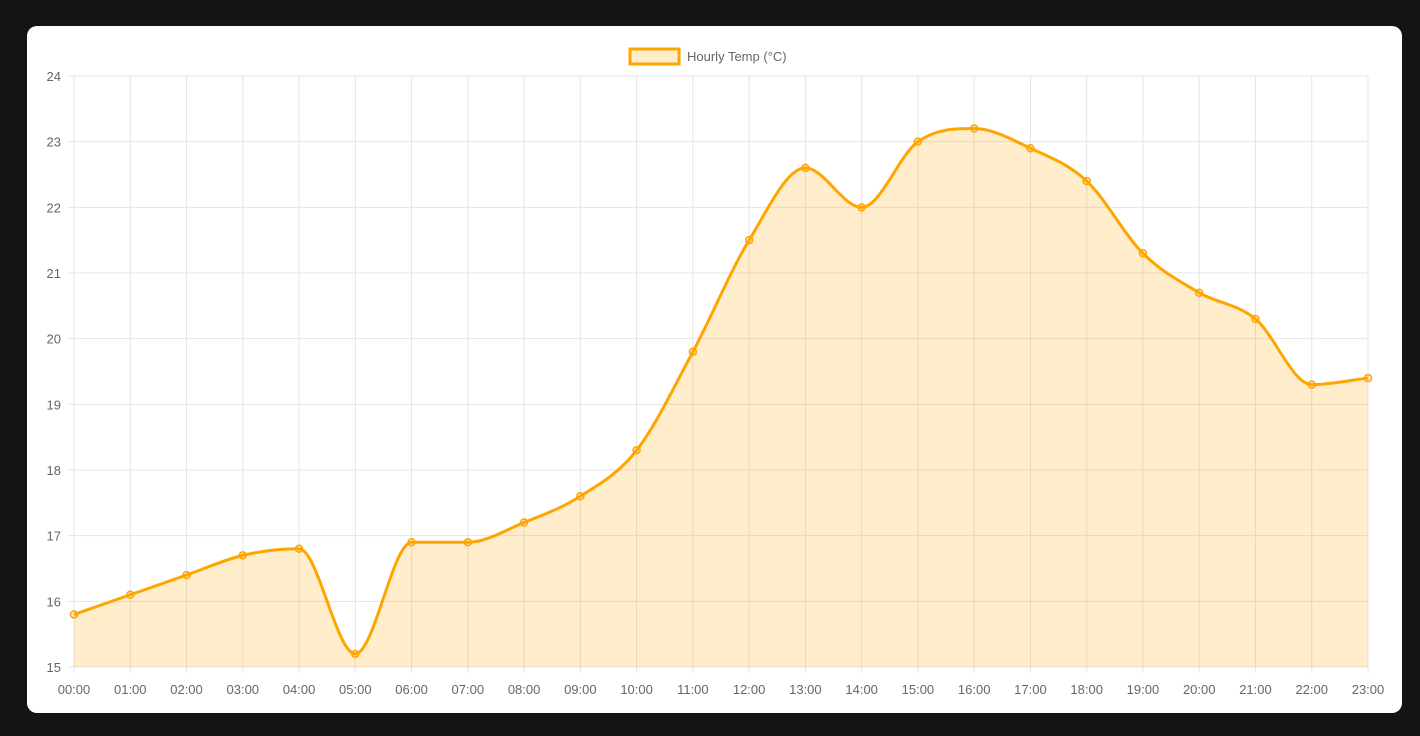  What do you see at coordinates (1143, 689) in the screenshot?
I see `x-tick-label: 19:00` at bounding box center [1143, 689].